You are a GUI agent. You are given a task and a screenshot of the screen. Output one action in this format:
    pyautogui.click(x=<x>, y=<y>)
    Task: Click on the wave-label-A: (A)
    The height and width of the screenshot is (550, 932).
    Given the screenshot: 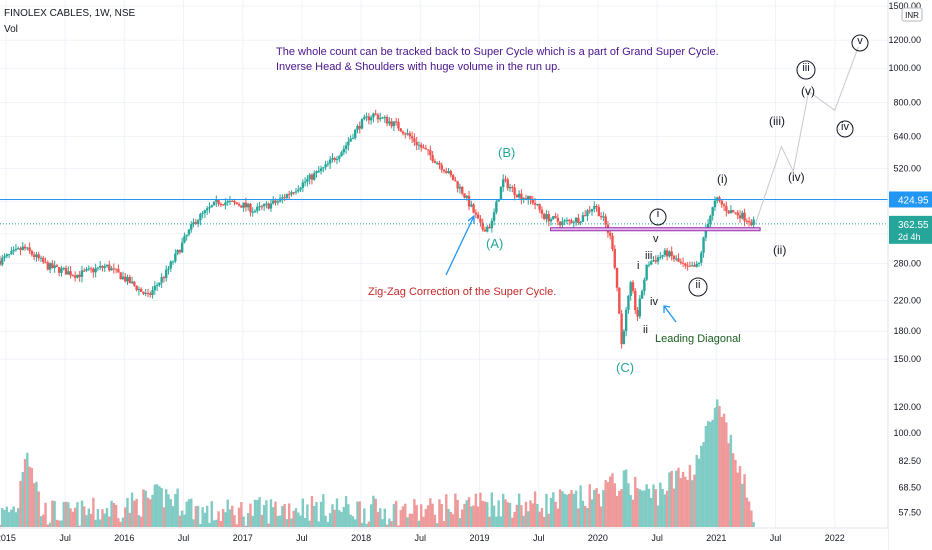 What is the action you would take?
    pyautogui.click(x=495, y=243)
    